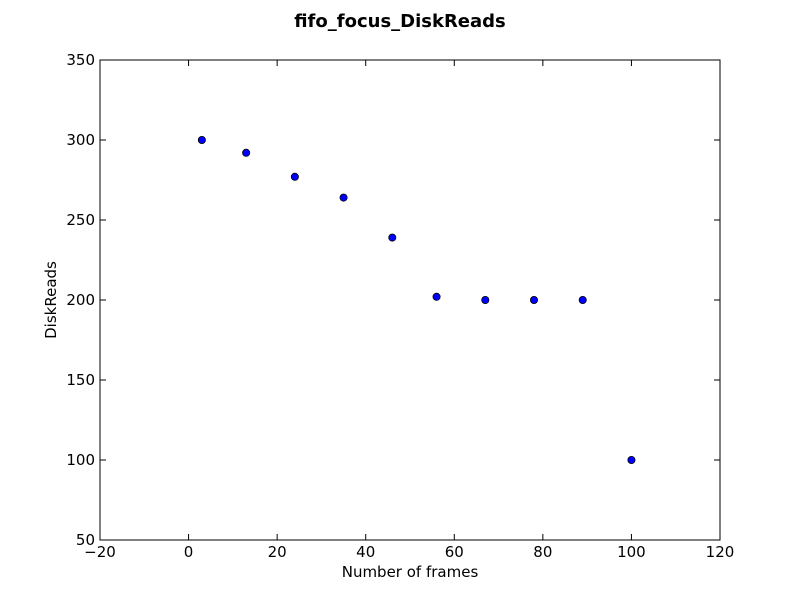 Image resolution: width=800 pixels, height=600 pixels. I want to click on y-tick-label: 50, so click(85, 540).